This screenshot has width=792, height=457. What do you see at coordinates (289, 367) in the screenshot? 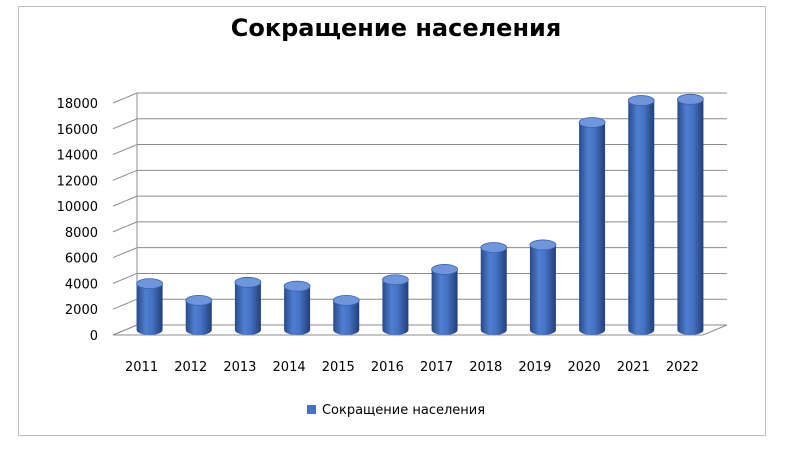
I see `x-tick-label: 2014` at bounding box center [289, 367].